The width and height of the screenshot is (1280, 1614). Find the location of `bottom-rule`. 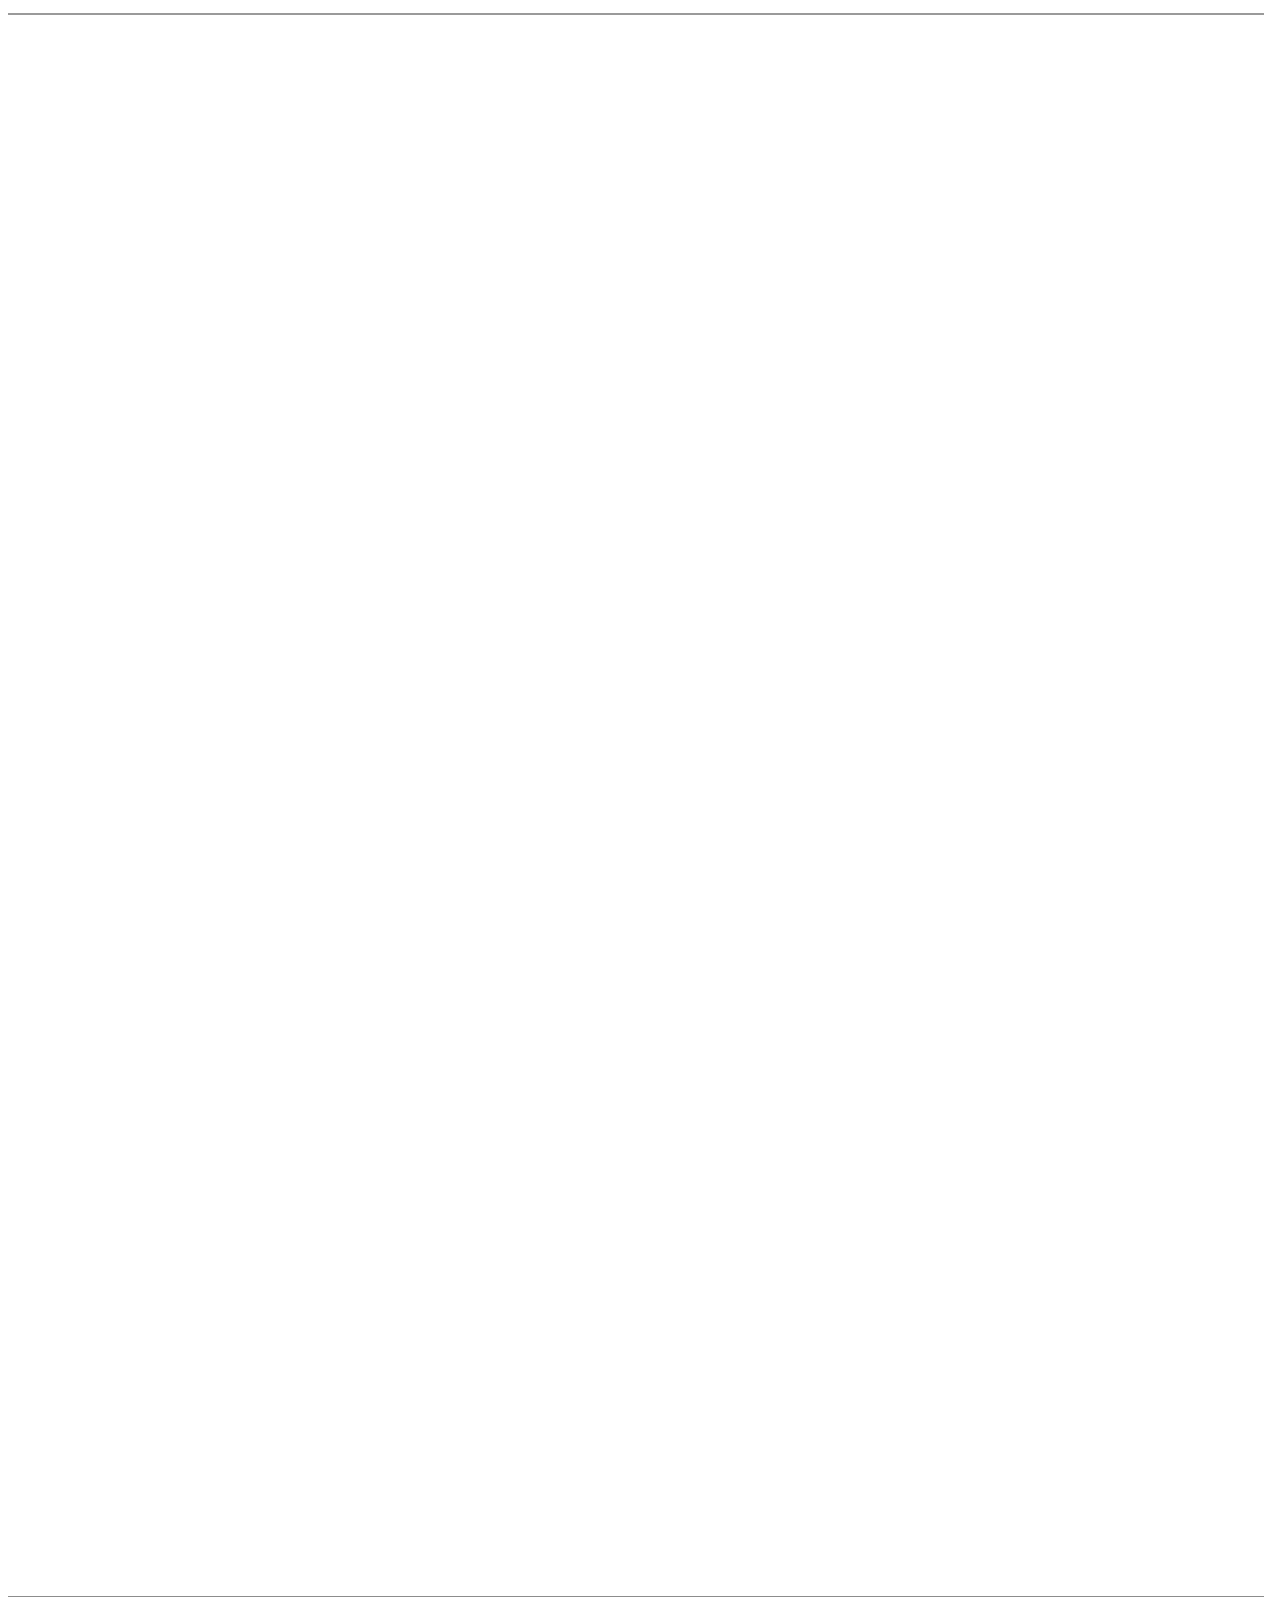

bottom-rule is located at coordinates (636, 1596).